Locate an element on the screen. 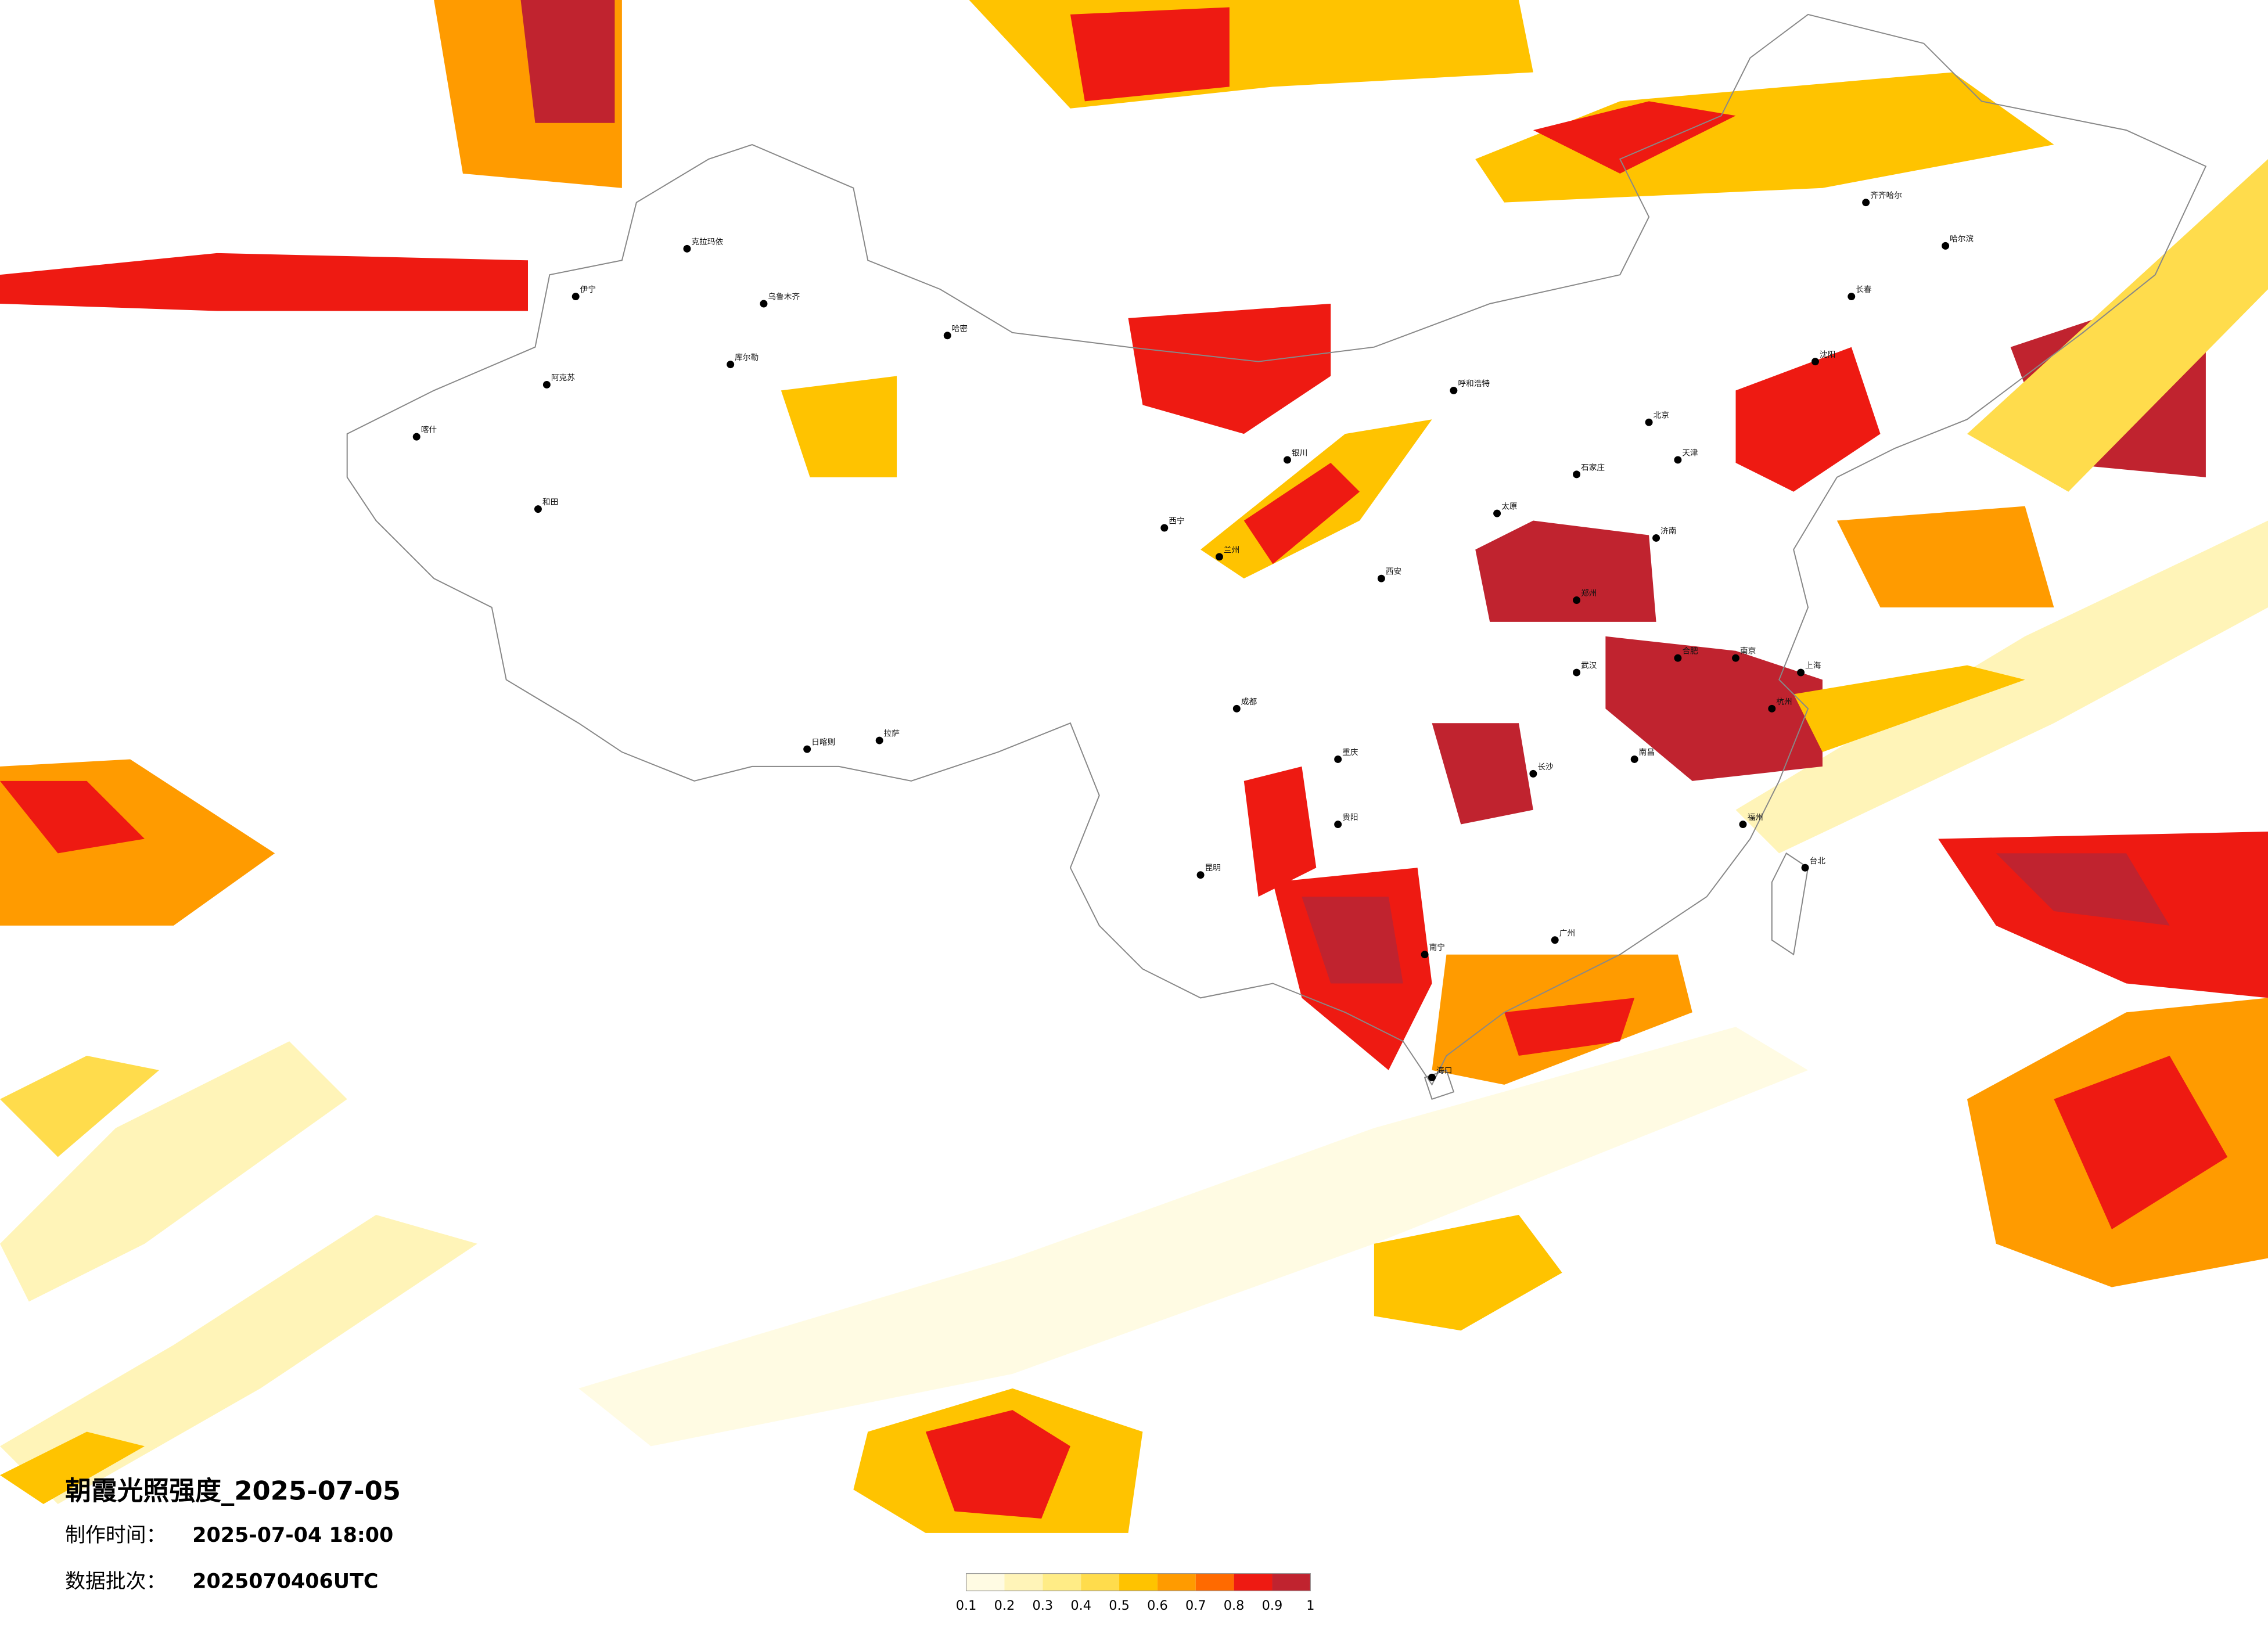  city-label: 广州 is located at coordinates (1567, 933).